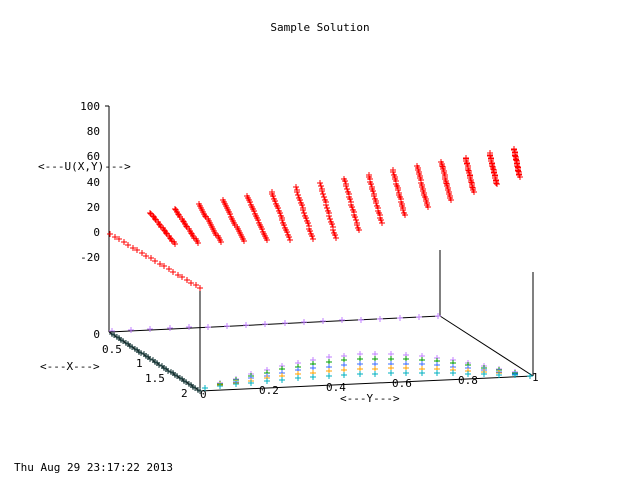 Image resolution: width=640 pixels, height=480 pixels. Describe the element at coordinates (96, 334) in the screenshot. I see `z-base-tick-label: 0` at that location.